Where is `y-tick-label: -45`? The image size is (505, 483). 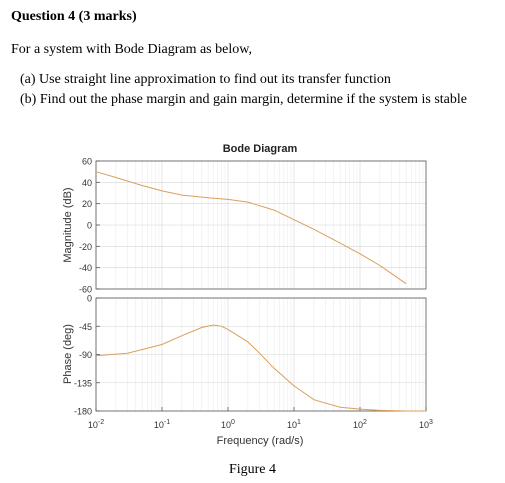
y-tick-label: -45 is located at coordinates (85, 327).